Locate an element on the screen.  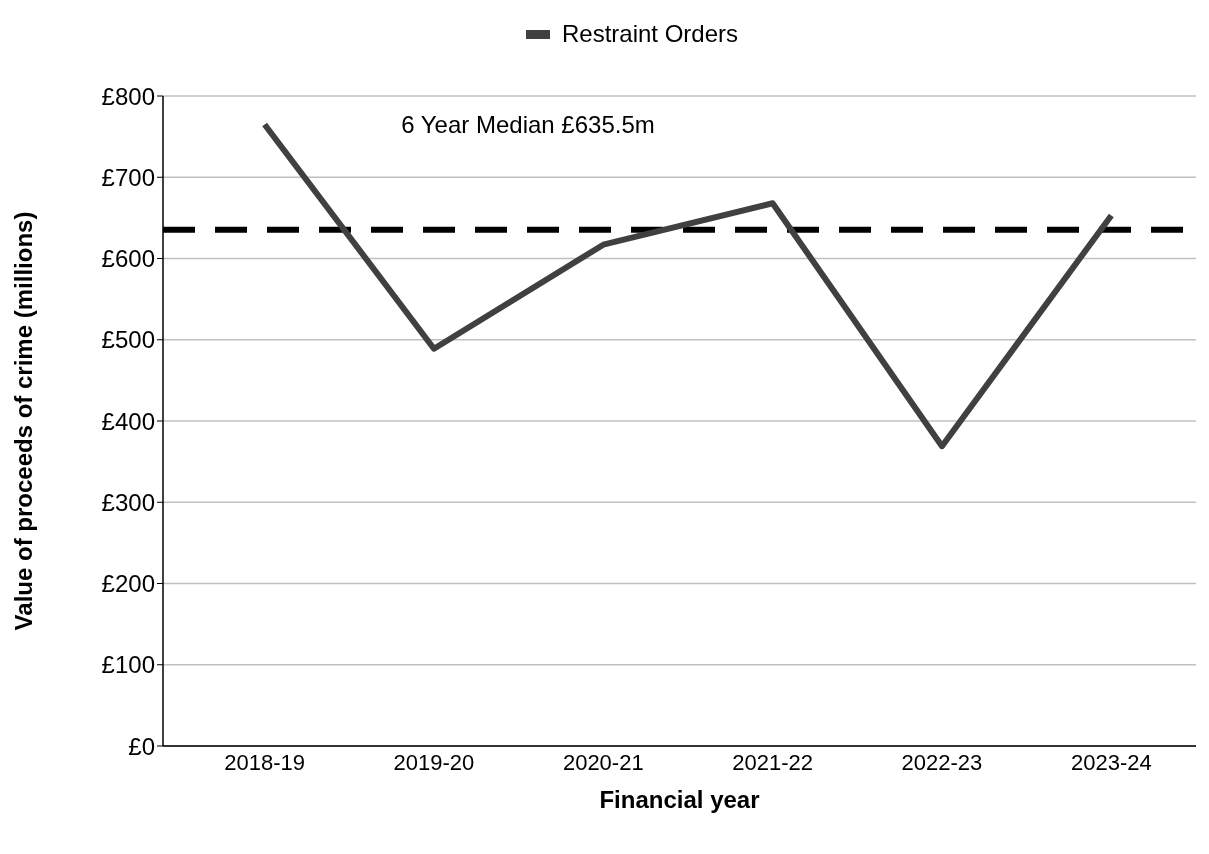
y-tick-label: £400 is located at coordinates (128, 421).